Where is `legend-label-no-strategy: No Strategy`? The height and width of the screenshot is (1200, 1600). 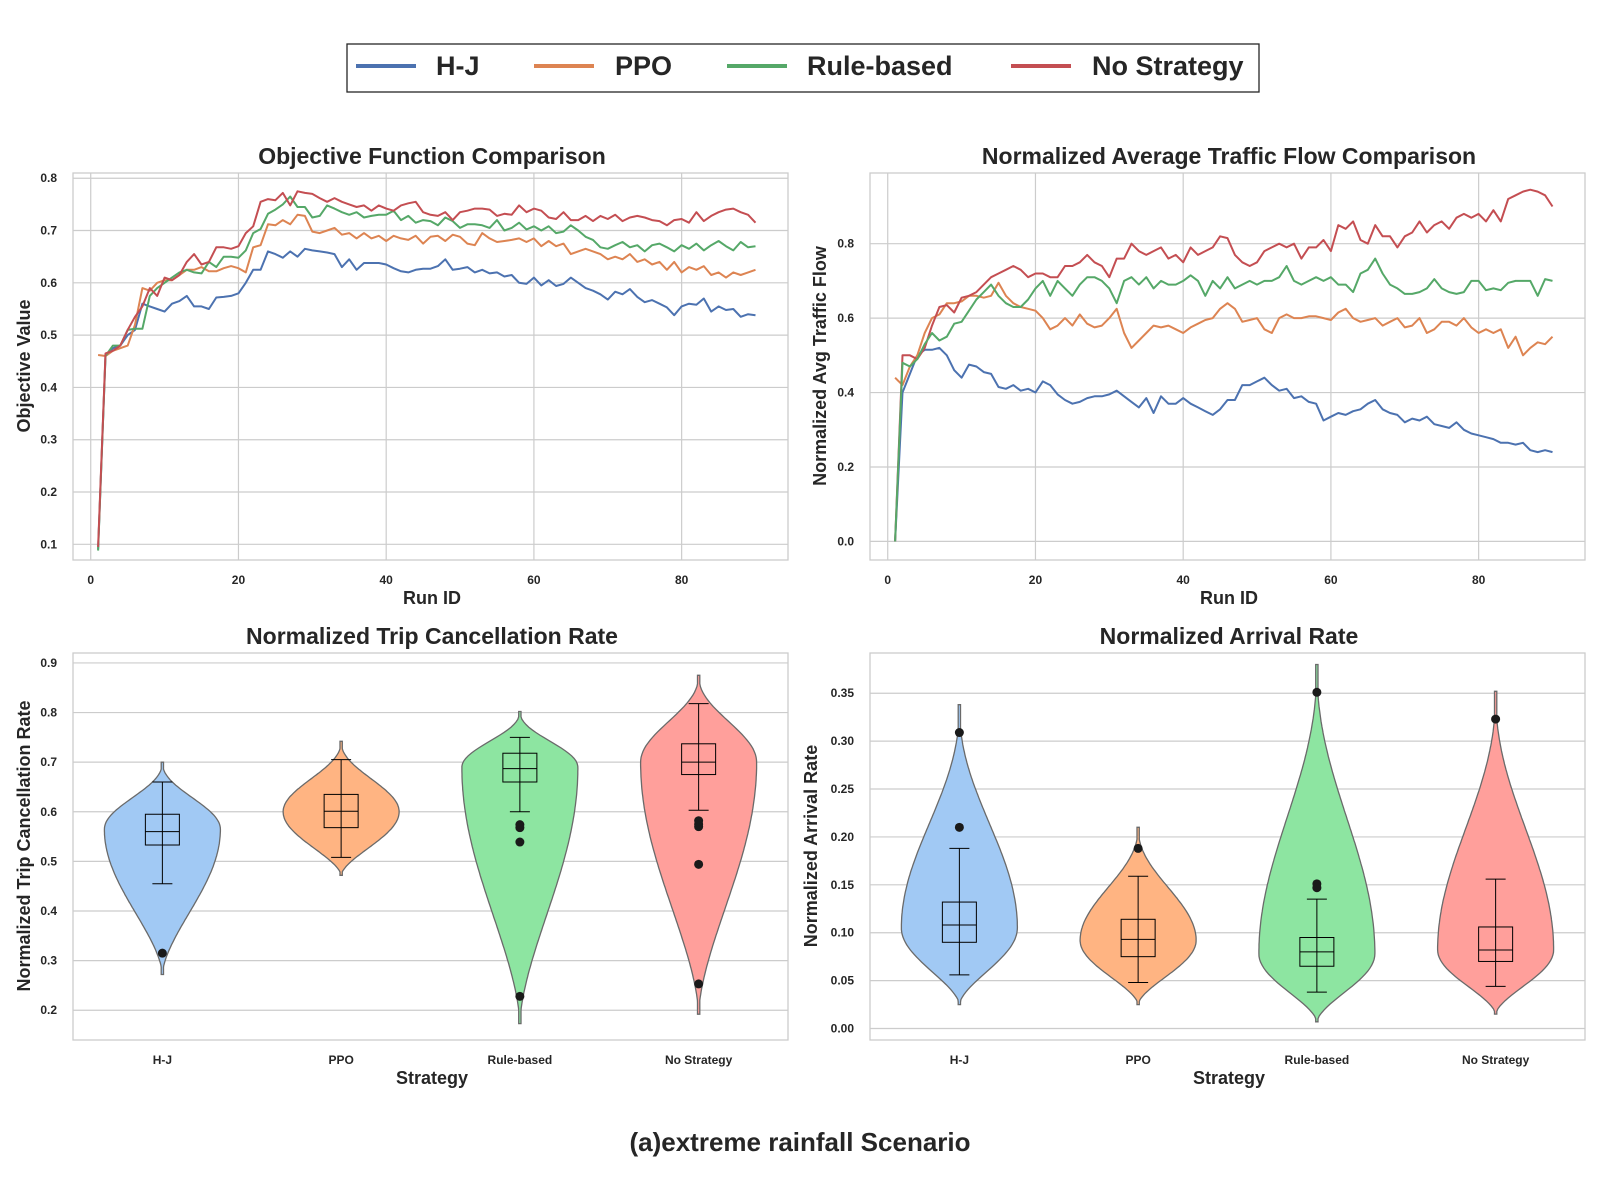
legend-label-no-strategy: No Strategy is located at coordinates (1168, 66).